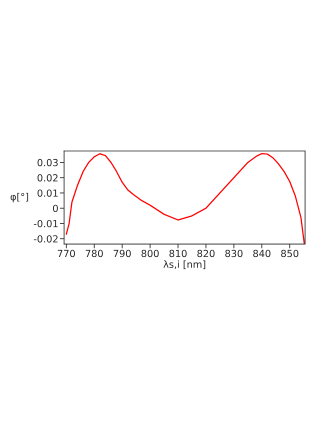  Describe the element at coordinates (48, 178) in the screenshot. I see `y-tick-label: 0.02` at that location.